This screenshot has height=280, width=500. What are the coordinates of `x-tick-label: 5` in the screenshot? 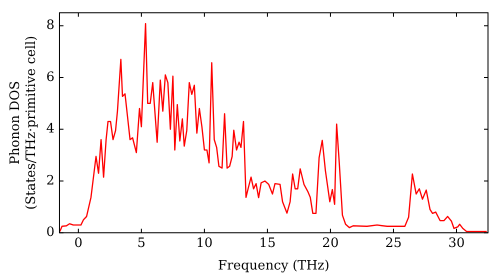 It's located at (141, 243).